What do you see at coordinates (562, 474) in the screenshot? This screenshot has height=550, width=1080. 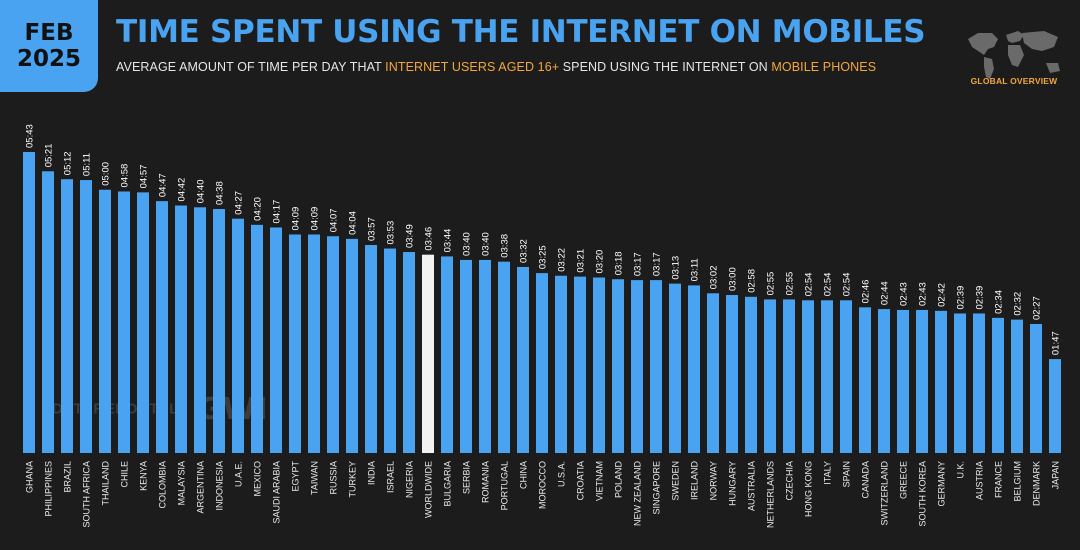 I see `category-label-u-s-a: U.S.A.` at bounding box center [562, 474].